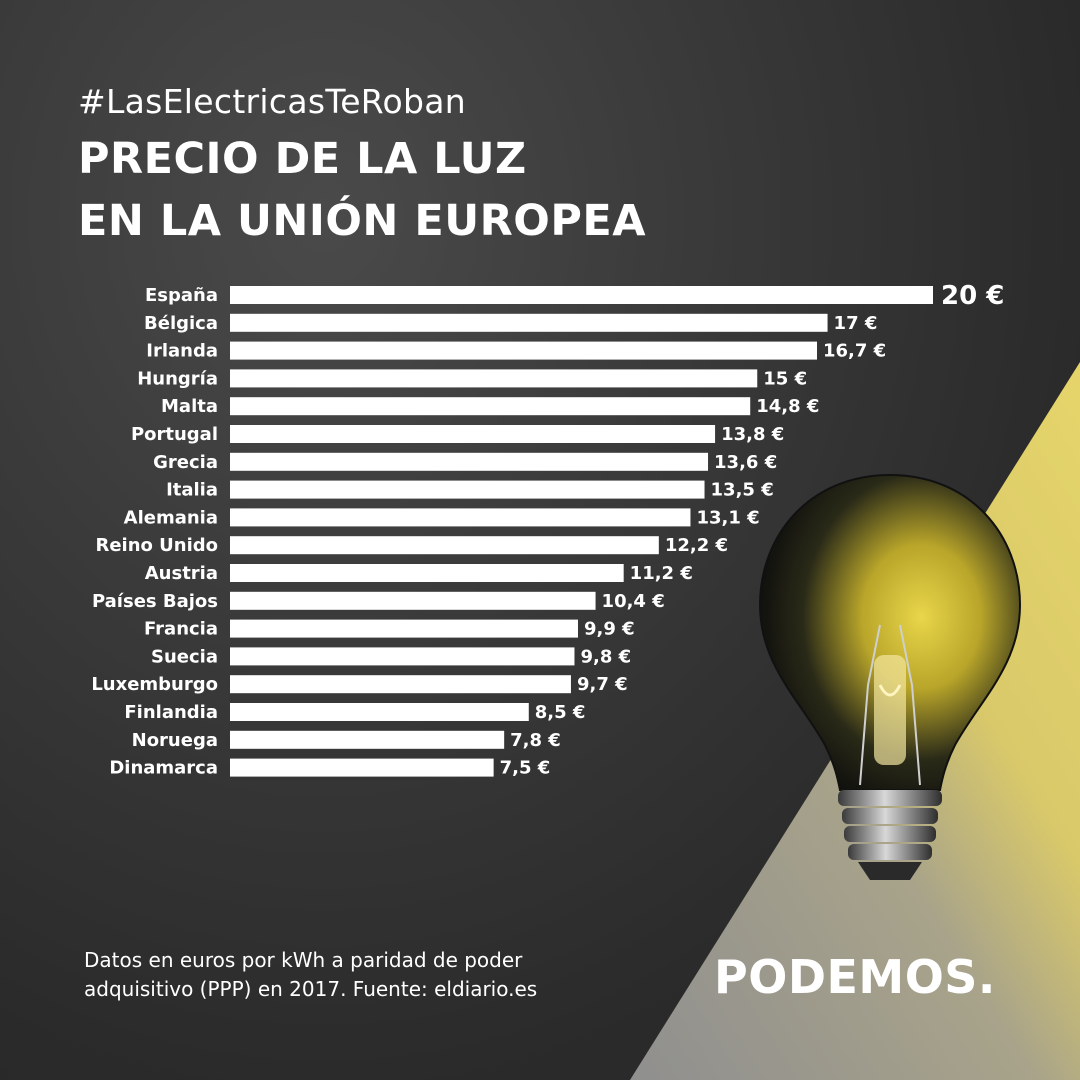 Image resolution: width=1080 pixels, height=1080 pixels. Describe the element at coordinates (181, 573) in the screenshot. I see `category-label: Austria` at that location.